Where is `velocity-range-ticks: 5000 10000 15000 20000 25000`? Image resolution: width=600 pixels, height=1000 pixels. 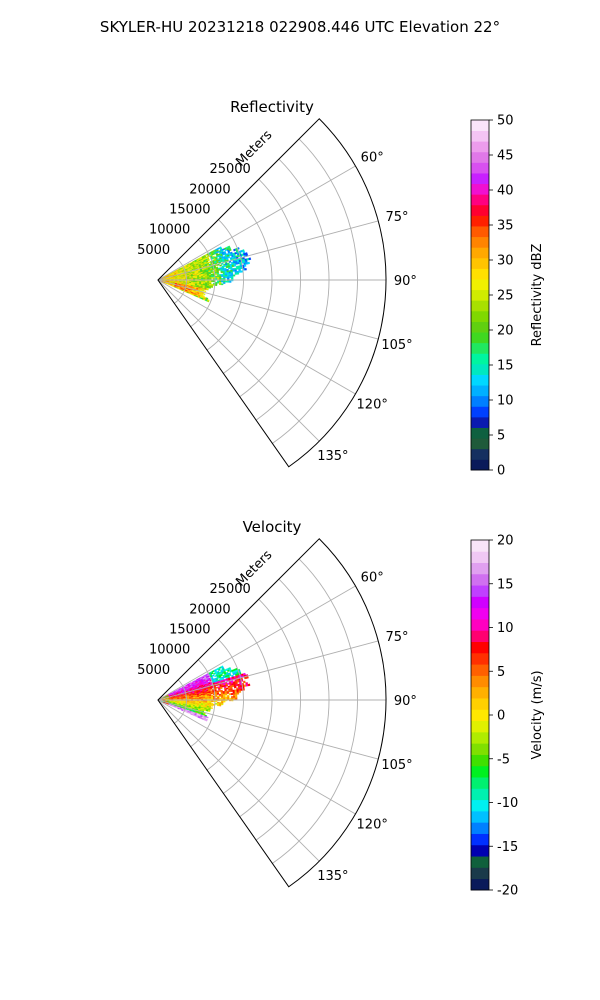
velocity-range-ticks: 5000 10000 15000 20000 25000 is located at coordinates (194, 630).